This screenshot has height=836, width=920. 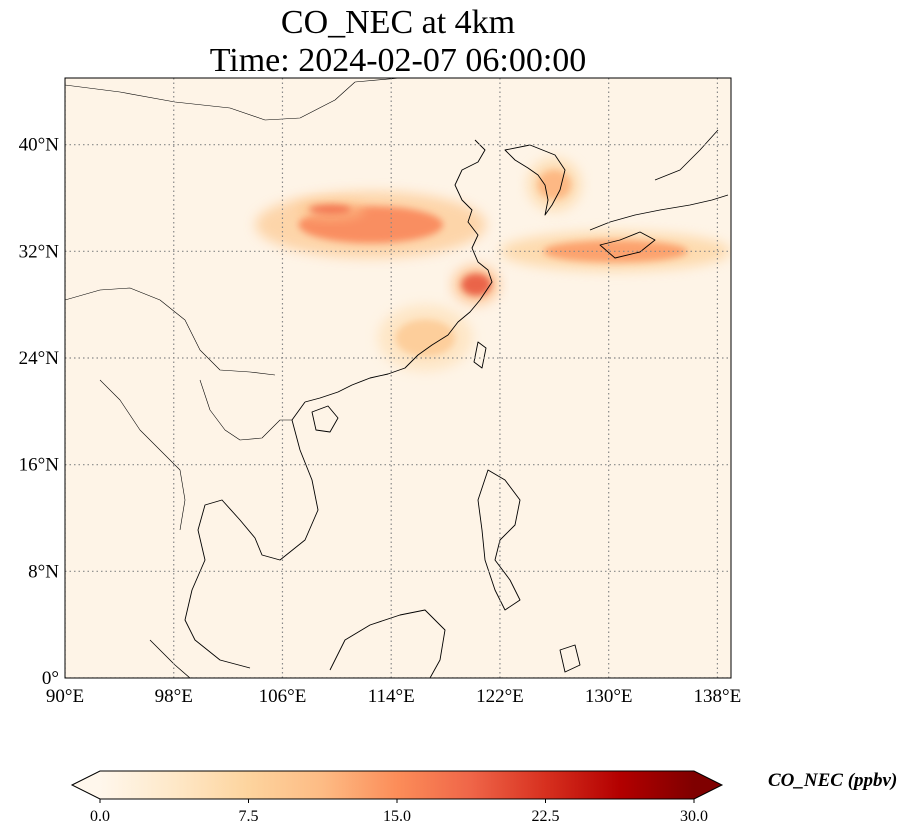 I want to click on colorbar-extend-high, so click(x=708, y=785).